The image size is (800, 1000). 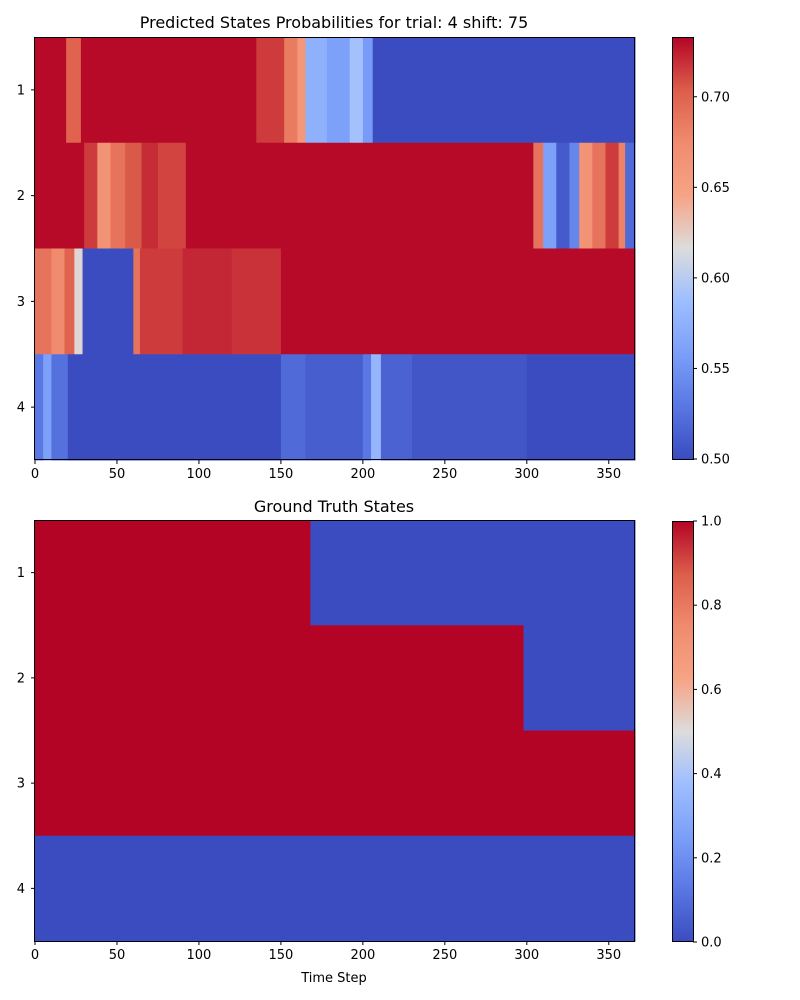 What do you see at coordinates (707, 733) in the screenshot?
I see `ground-truth-colorbar-ticks: 0.0 0.2 0.4 0.6 0.8 1.0` at bounding box center [707, 733].